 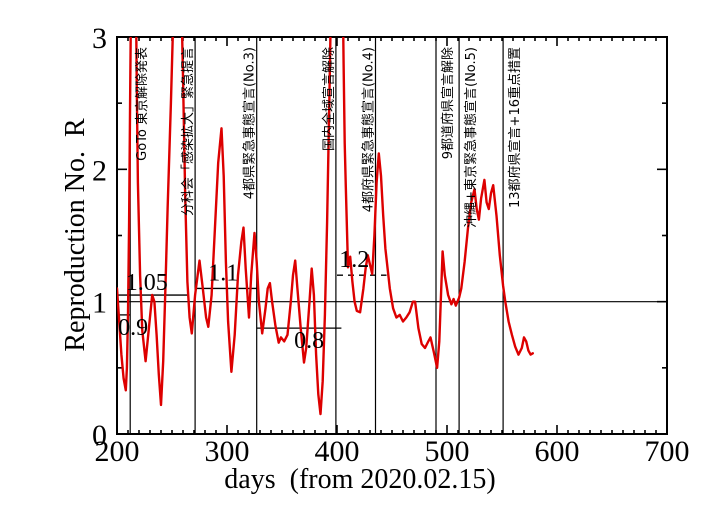 I want to click on event-label: 分科会「感染拡大」緊急提言, so click(x=188, y=131).